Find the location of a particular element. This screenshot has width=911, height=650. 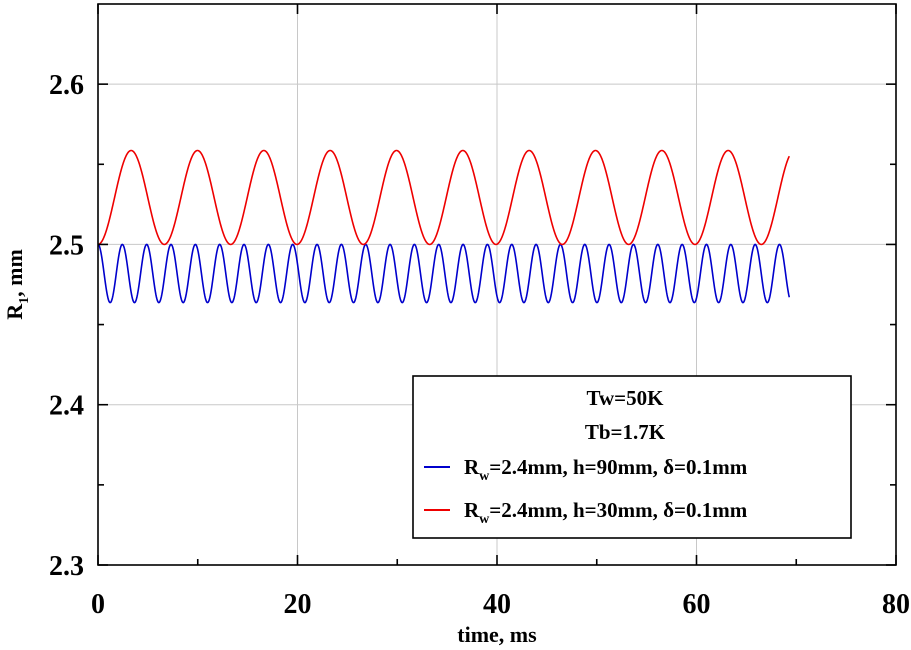

y-axis-label-main: R is located at coordinates (14, 311).